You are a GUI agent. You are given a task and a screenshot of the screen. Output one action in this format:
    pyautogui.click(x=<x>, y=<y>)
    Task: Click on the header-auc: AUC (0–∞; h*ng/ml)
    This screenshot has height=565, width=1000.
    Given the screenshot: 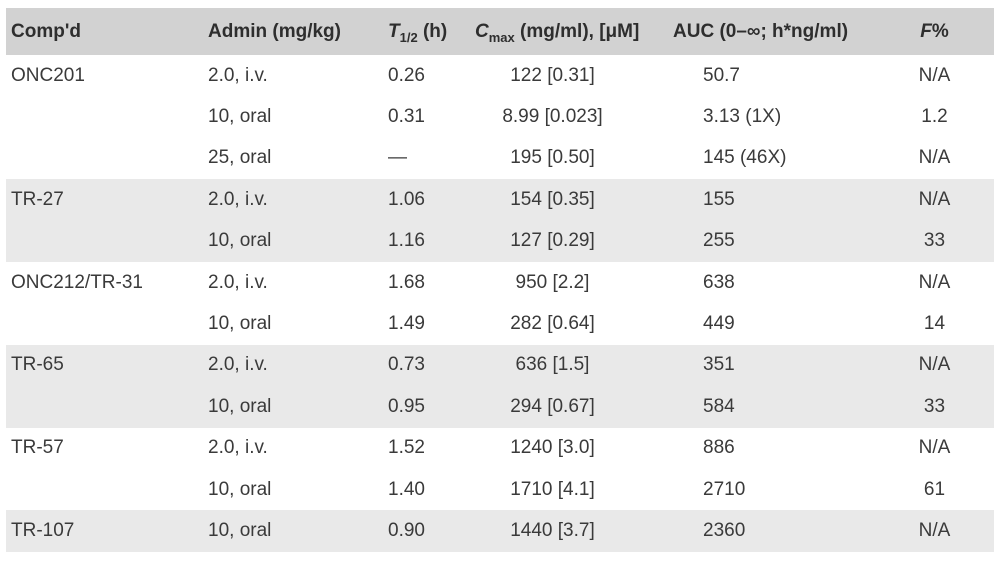 What is the action you would take?
    pyautogui.click(x=767, y=31)
    